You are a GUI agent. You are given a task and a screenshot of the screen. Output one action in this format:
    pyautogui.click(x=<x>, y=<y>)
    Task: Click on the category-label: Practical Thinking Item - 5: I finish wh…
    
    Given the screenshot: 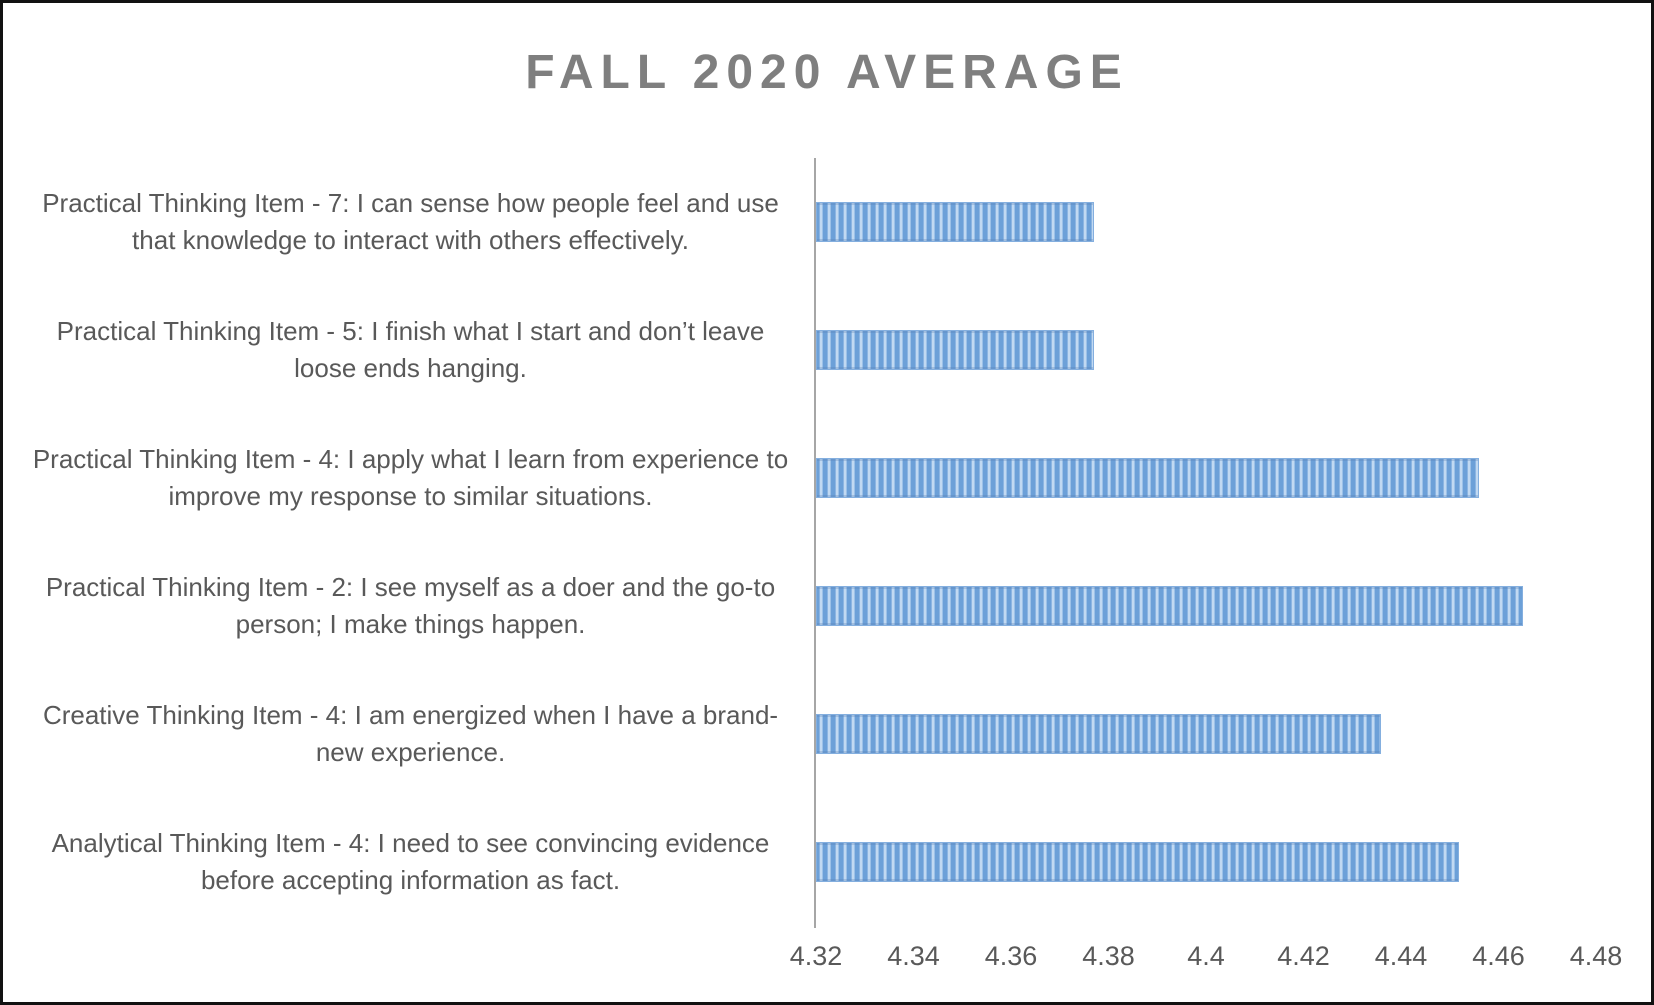 What is the action you would take?
    pyautogui.click(x=410, y=349)
    